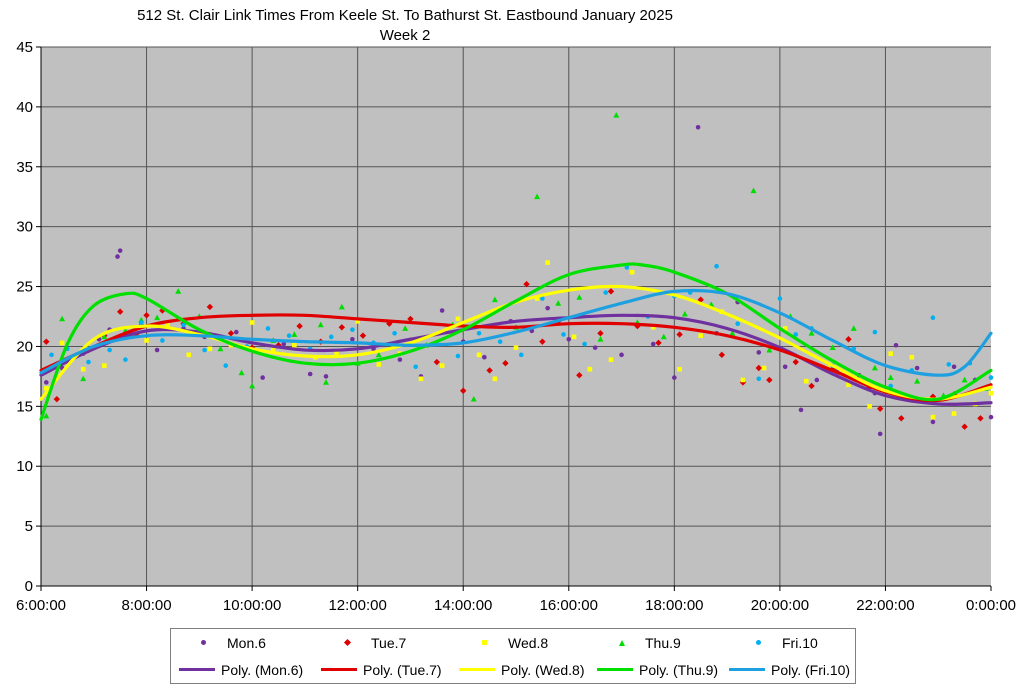  Describe the element at coordinates (800, 643) in the screenshot. I see `legend-label: Fri.10` at that location.